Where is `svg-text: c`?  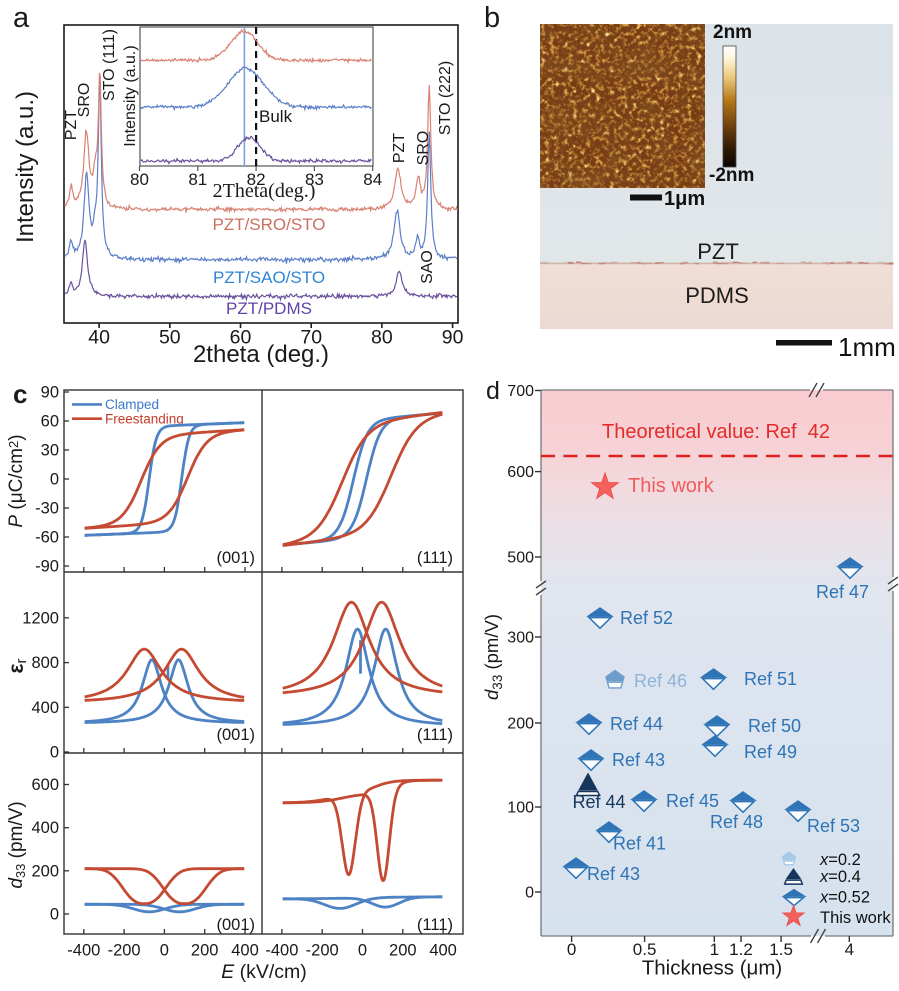 svg-text: c is located at coordinates (20, 394).